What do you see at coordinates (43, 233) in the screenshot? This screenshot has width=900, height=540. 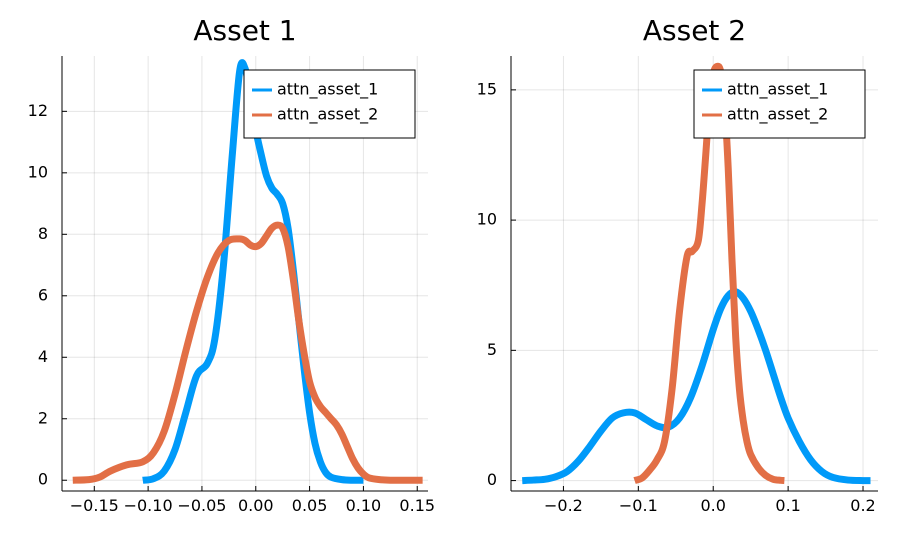 I see `y-tick-label: 8` at bounding box center [43, 233].